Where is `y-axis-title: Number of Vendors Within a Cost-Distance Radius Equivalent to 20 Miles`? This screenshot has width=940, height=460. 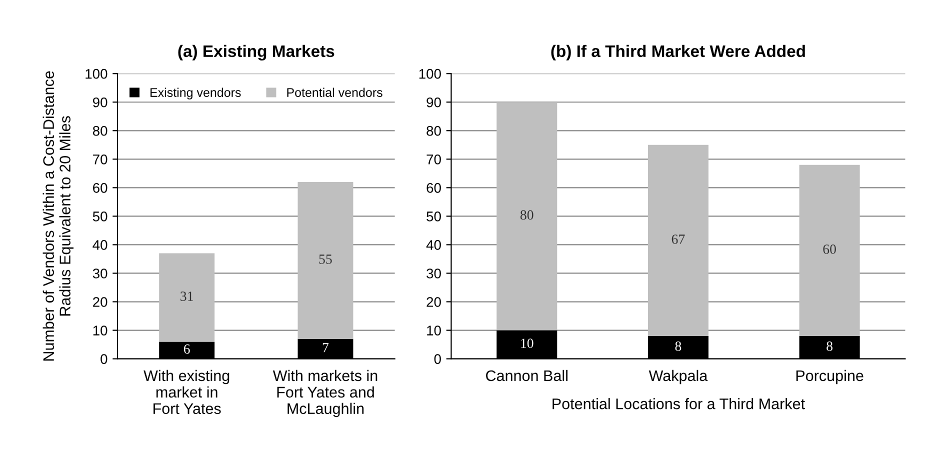
y-axis-title: Number of Vendors Within a Cost-Distance Radius Equivalent to 20 Miles is located at coordinates (58, 216).